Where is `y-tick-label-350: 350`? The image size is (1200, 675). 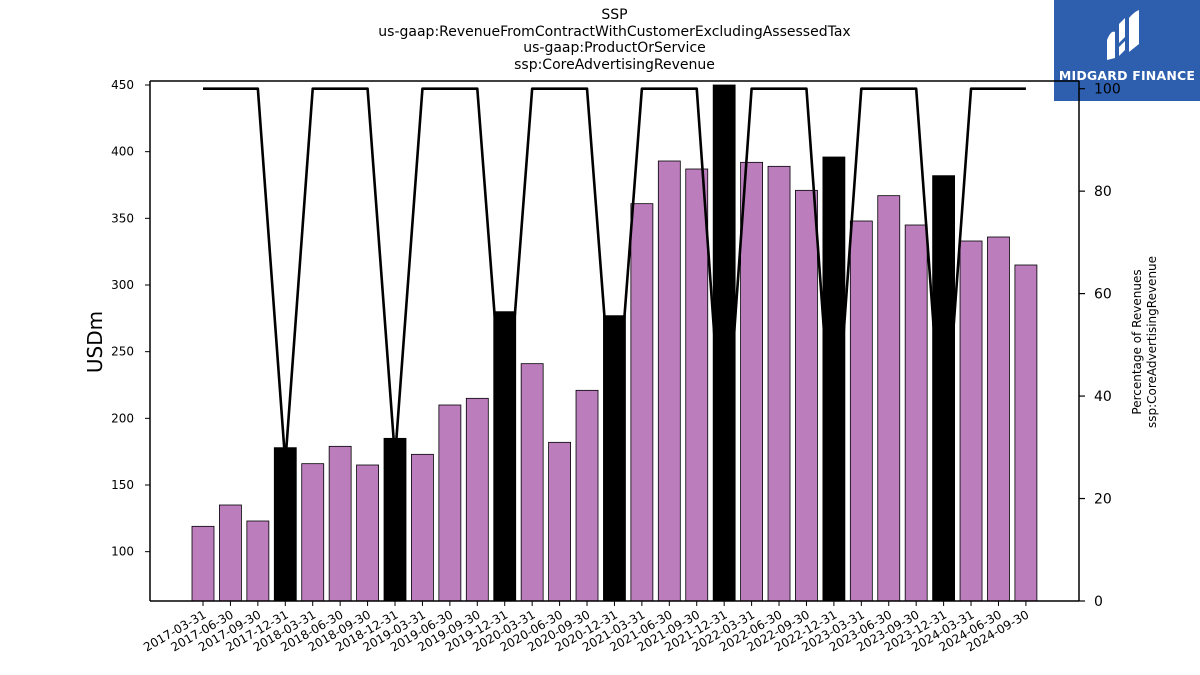 y-tick-label-350: 350 is located at coordinates (122, 218).